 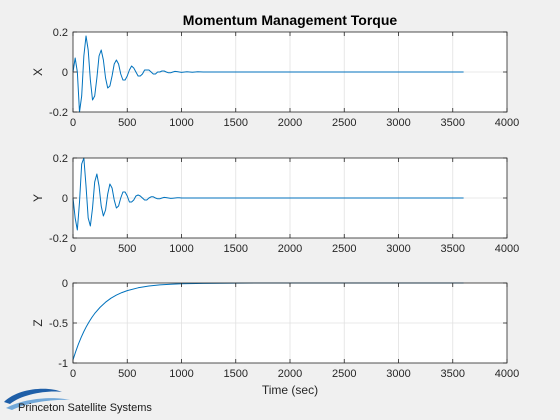 I want to click on series-line-y, so click(x=268, y=194).